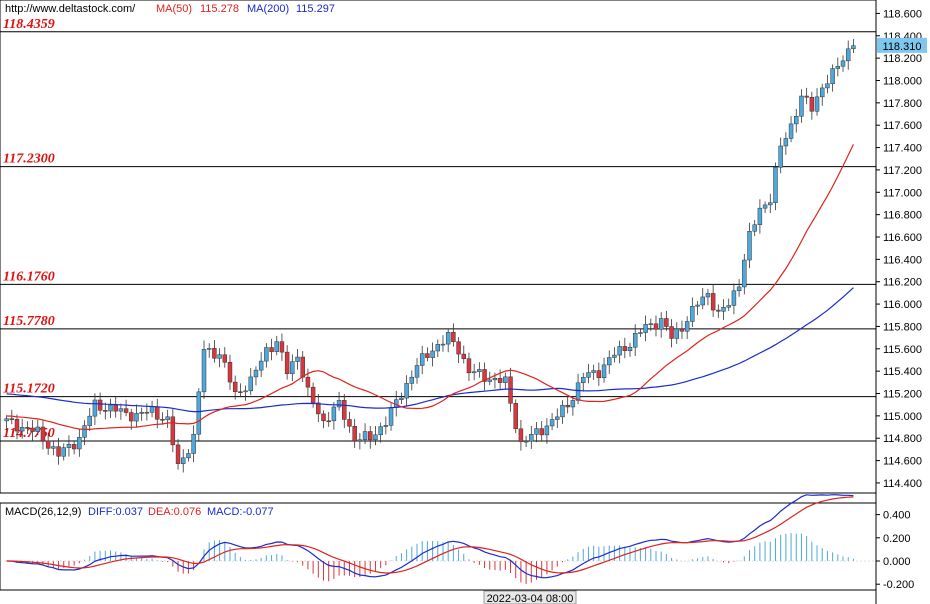 This screenshot has height=604, width=930. I want to click on source-url: http://www.deltastock.com/, so click(70, 9).